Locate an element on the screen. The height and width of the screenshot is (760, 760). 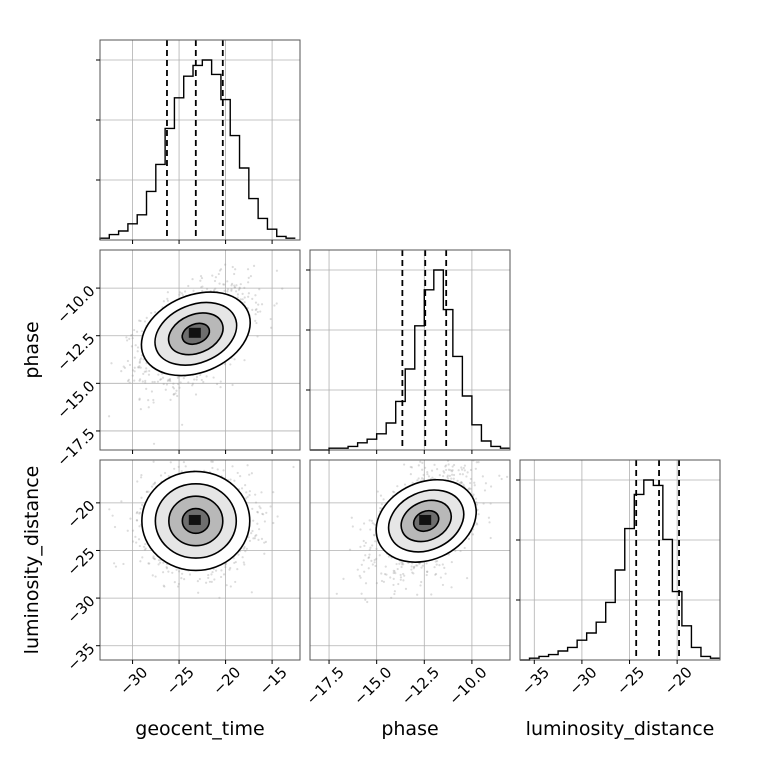
y-tick-label: −17.5 is located at coordinates (75, 447).